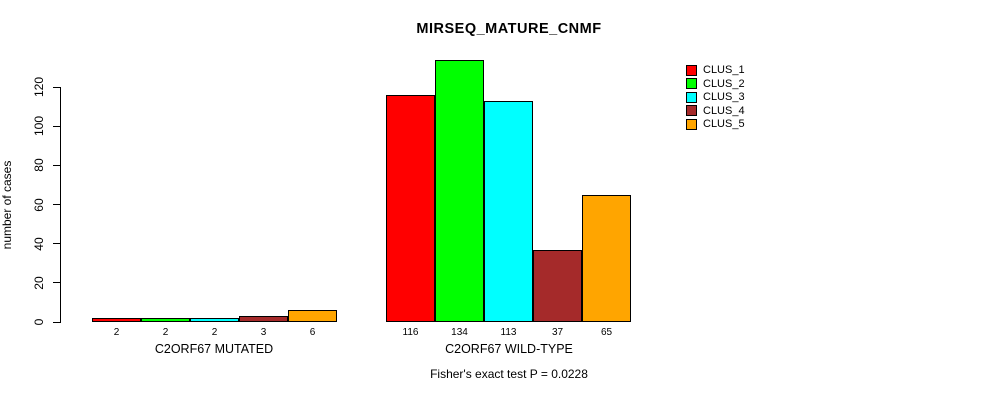 The height and width of the screenshot is (400, 990). Describe the element at coordinates (508, 332) in the screenshot. I see `bar-value-label: 113` at that location.